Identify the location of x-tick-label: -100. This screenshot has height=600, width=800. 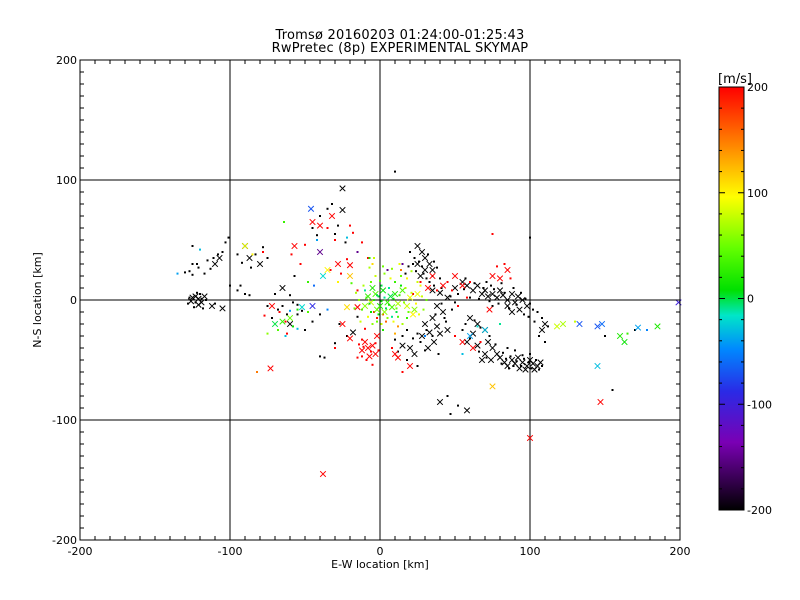
(230, 551).